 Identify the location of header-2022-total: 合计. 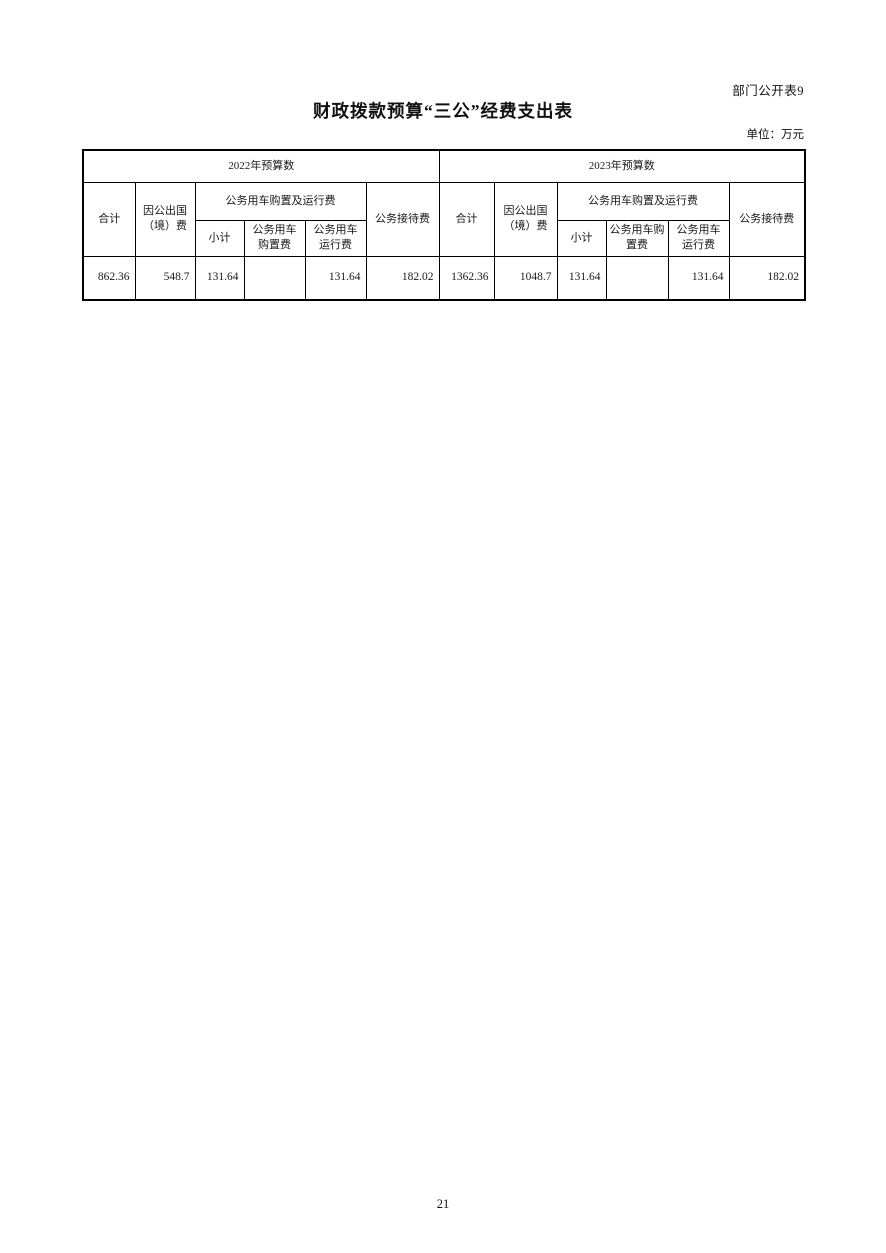
(109, 219).